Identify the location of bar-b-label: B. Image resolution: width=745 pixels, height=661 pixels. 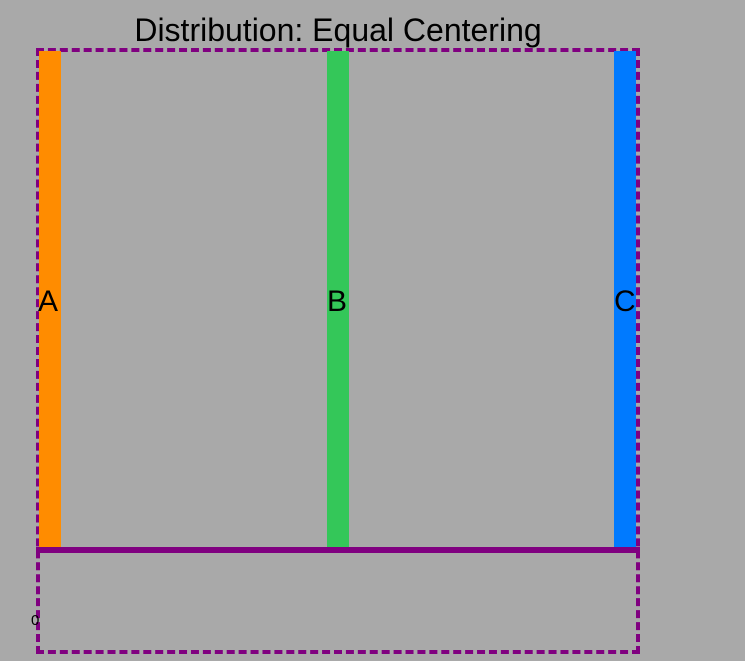
(337, 301).